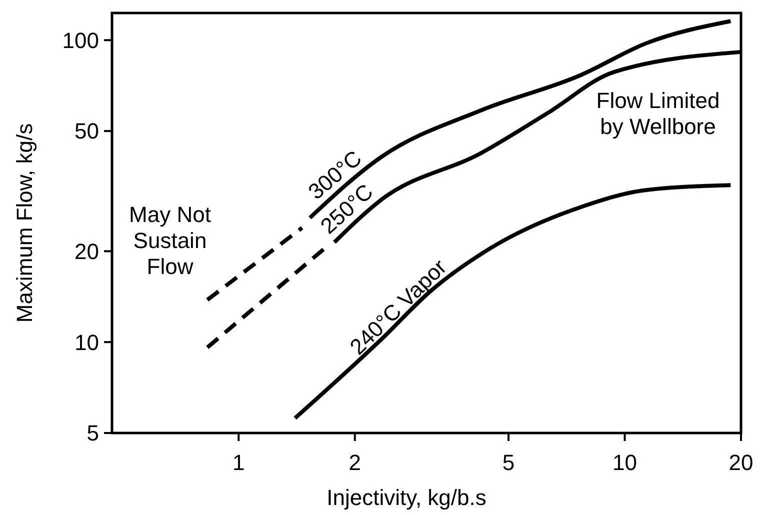  What do you see at coordinates (80, 40) in the screenshot?
I see `y-tick-label: 100` at bounding box center [80, 40].